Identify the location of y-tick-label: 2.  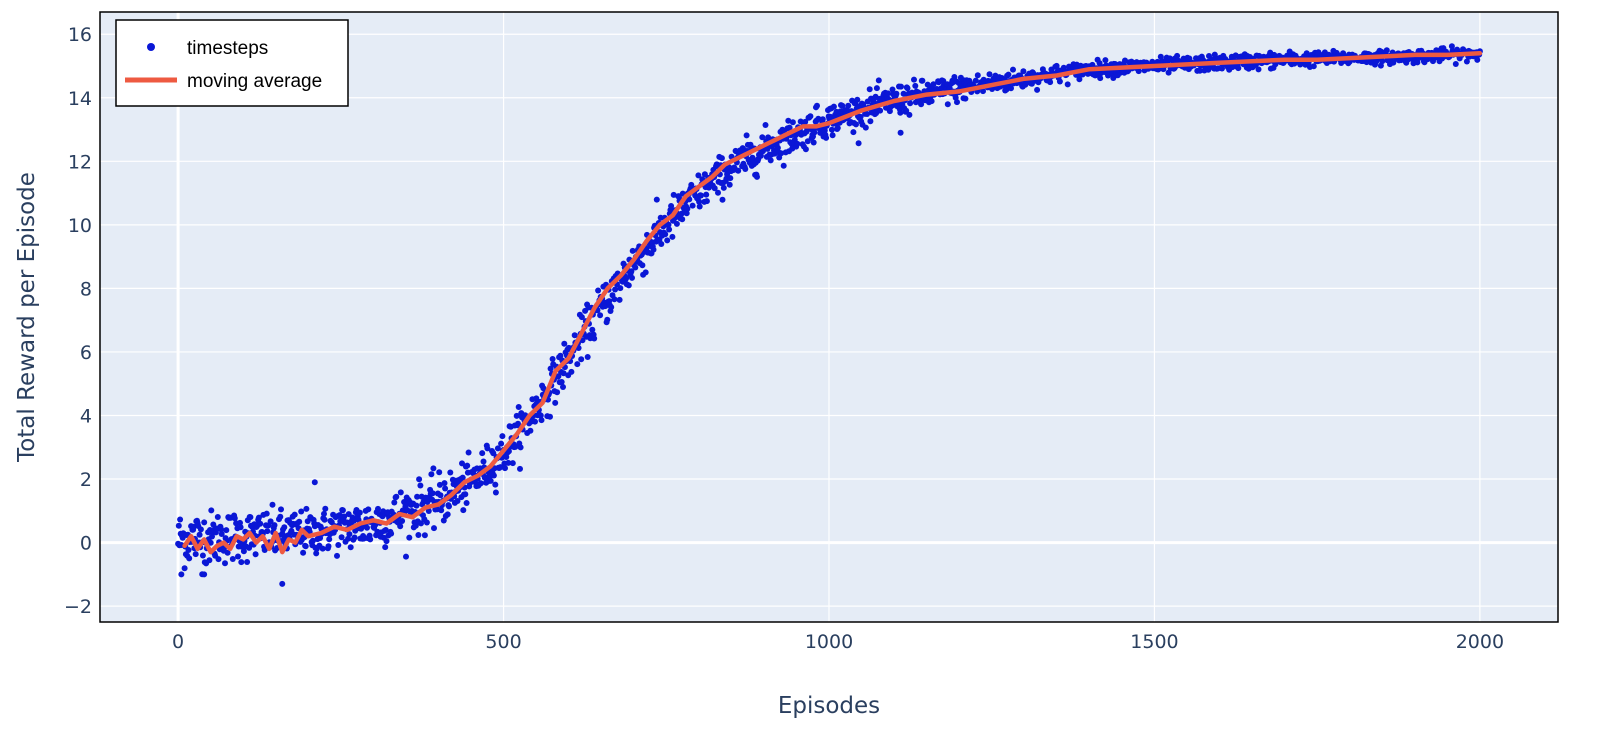
(86, 480).